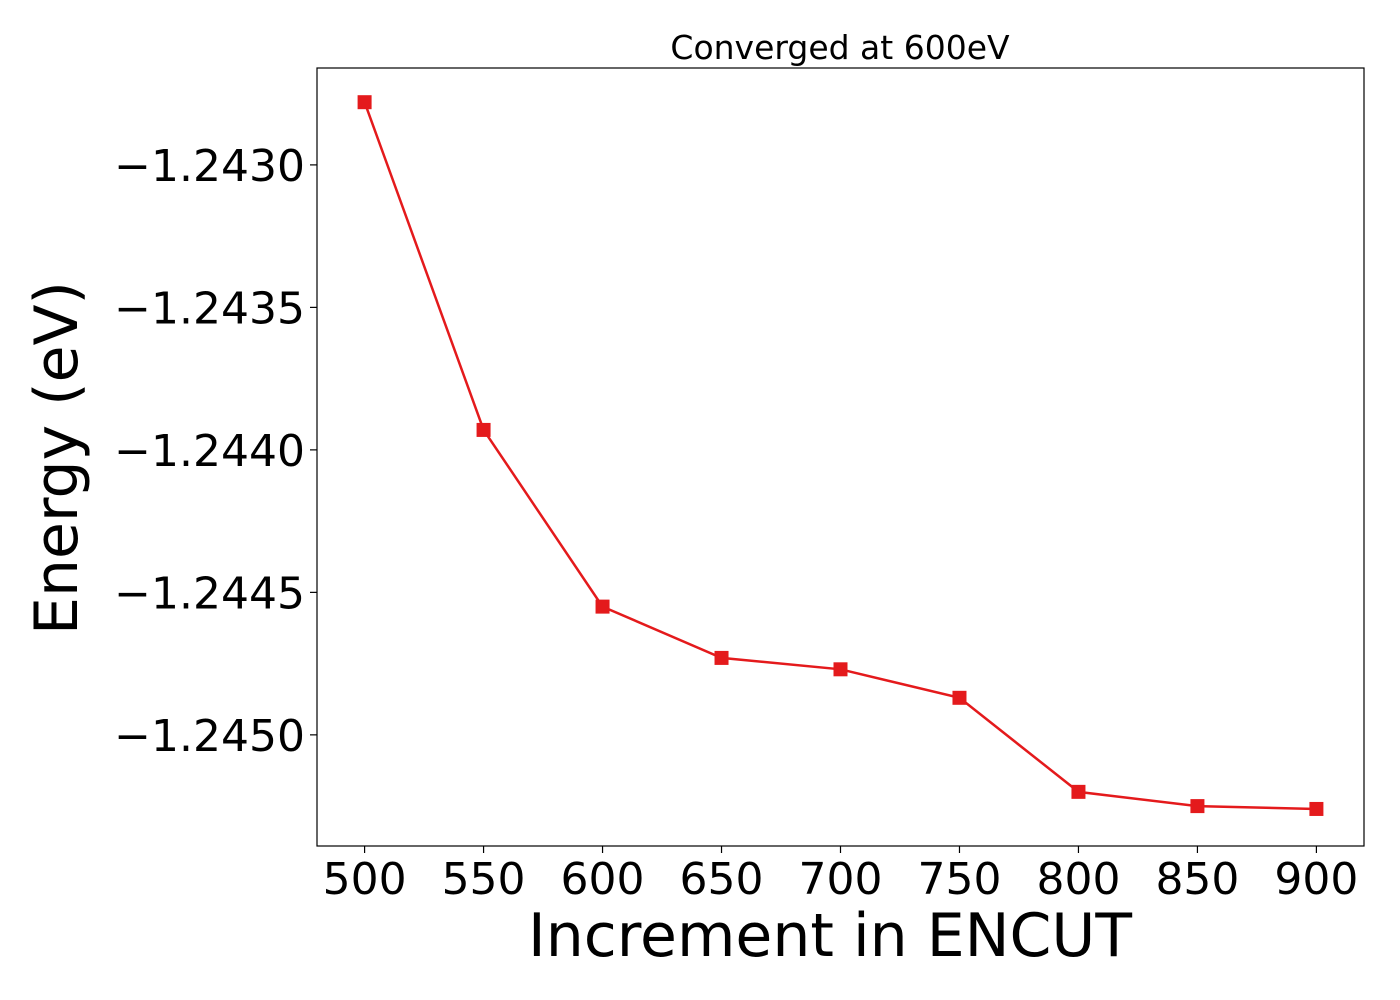 The image size is (1400, 1000). I want to click on x-tick-label: 600, so click(603, 879).